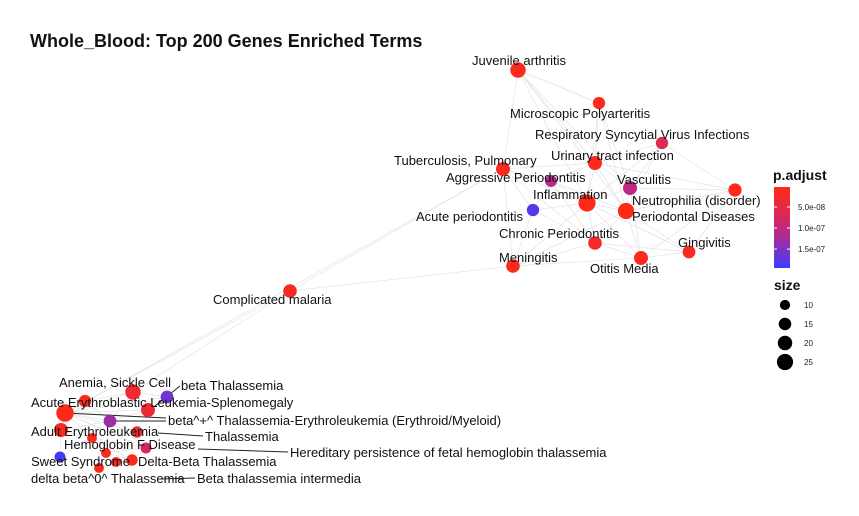  What do you see at coordinates (696, 200) in the screenshot?
I see `term-label: Neutrophilia (disorder)` at bounding box center [696, 200].